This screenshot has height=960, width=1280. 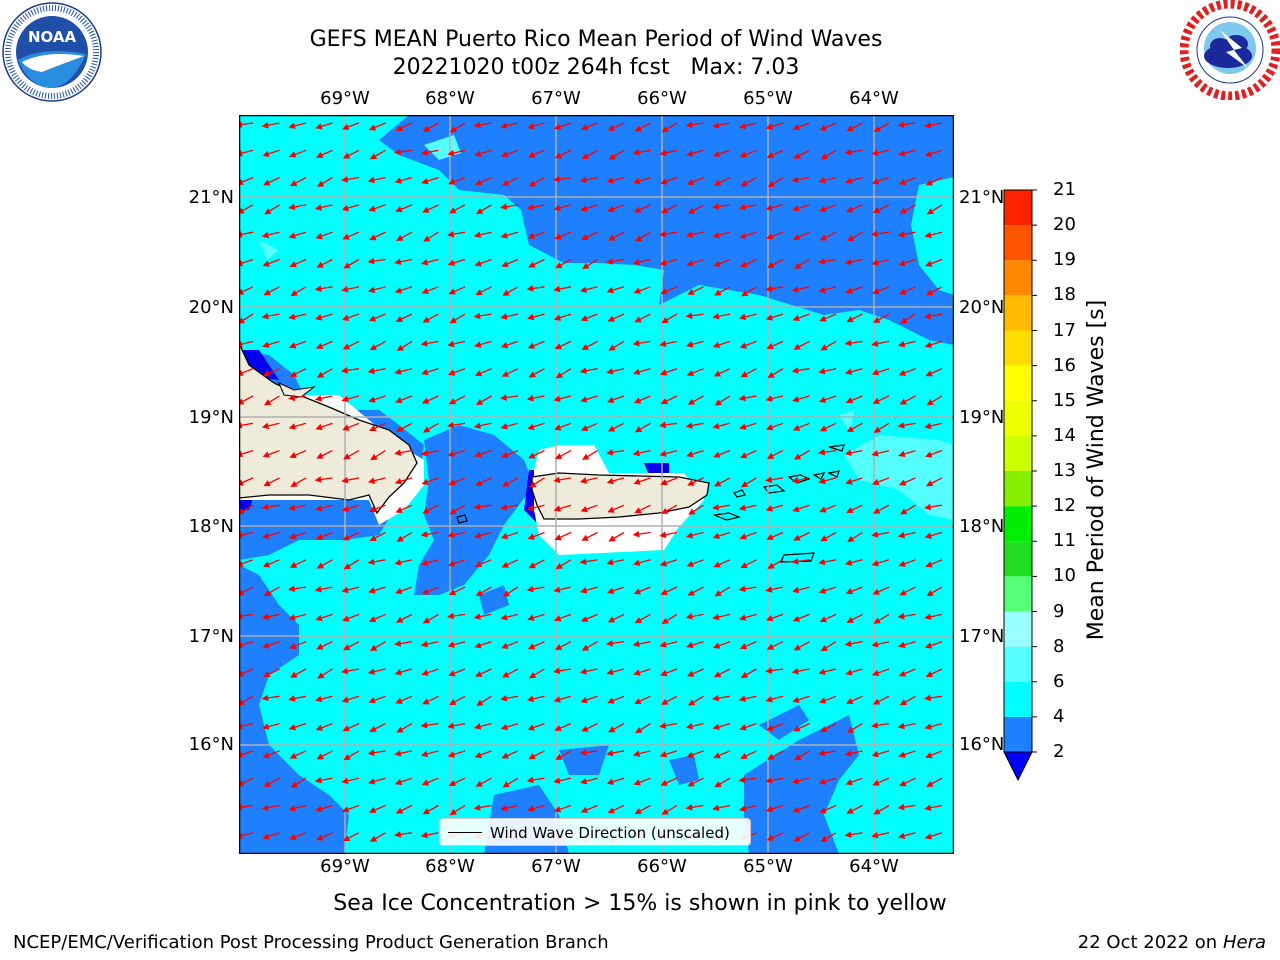 I want to click on colorbar, so click(x=1035, y=485).